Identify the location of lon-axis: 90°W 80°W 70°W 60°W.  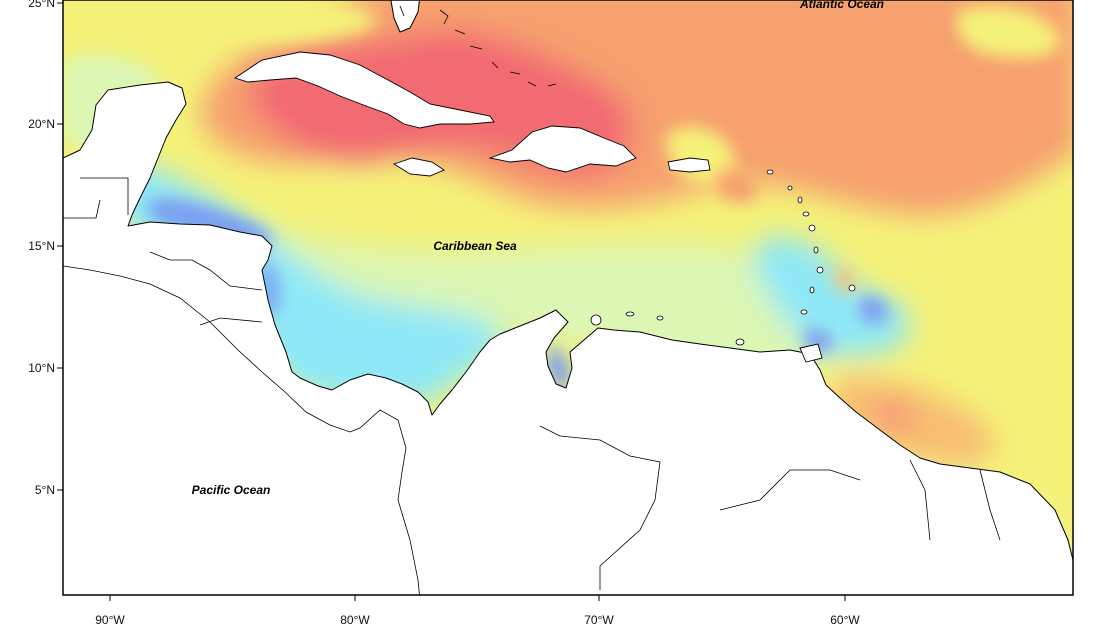
(477, 611).